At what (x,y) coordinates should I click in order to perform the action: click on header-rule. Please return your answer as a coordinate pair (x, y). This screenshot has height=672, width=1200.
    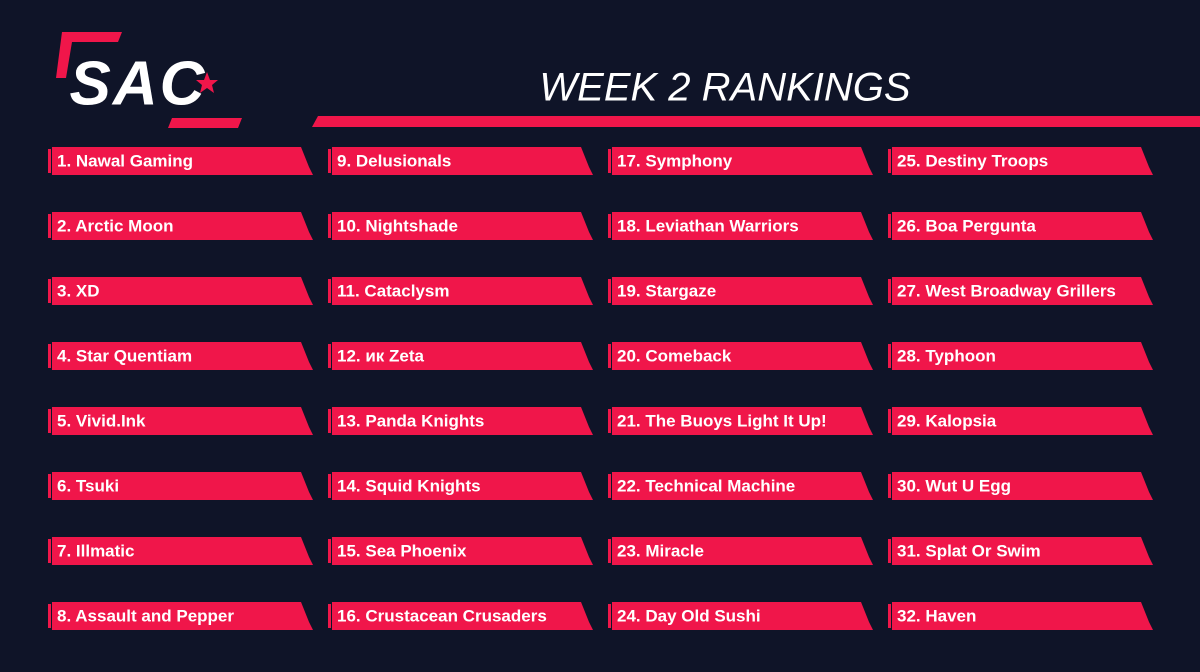
    Looking at the image, I should click on (756, 121).